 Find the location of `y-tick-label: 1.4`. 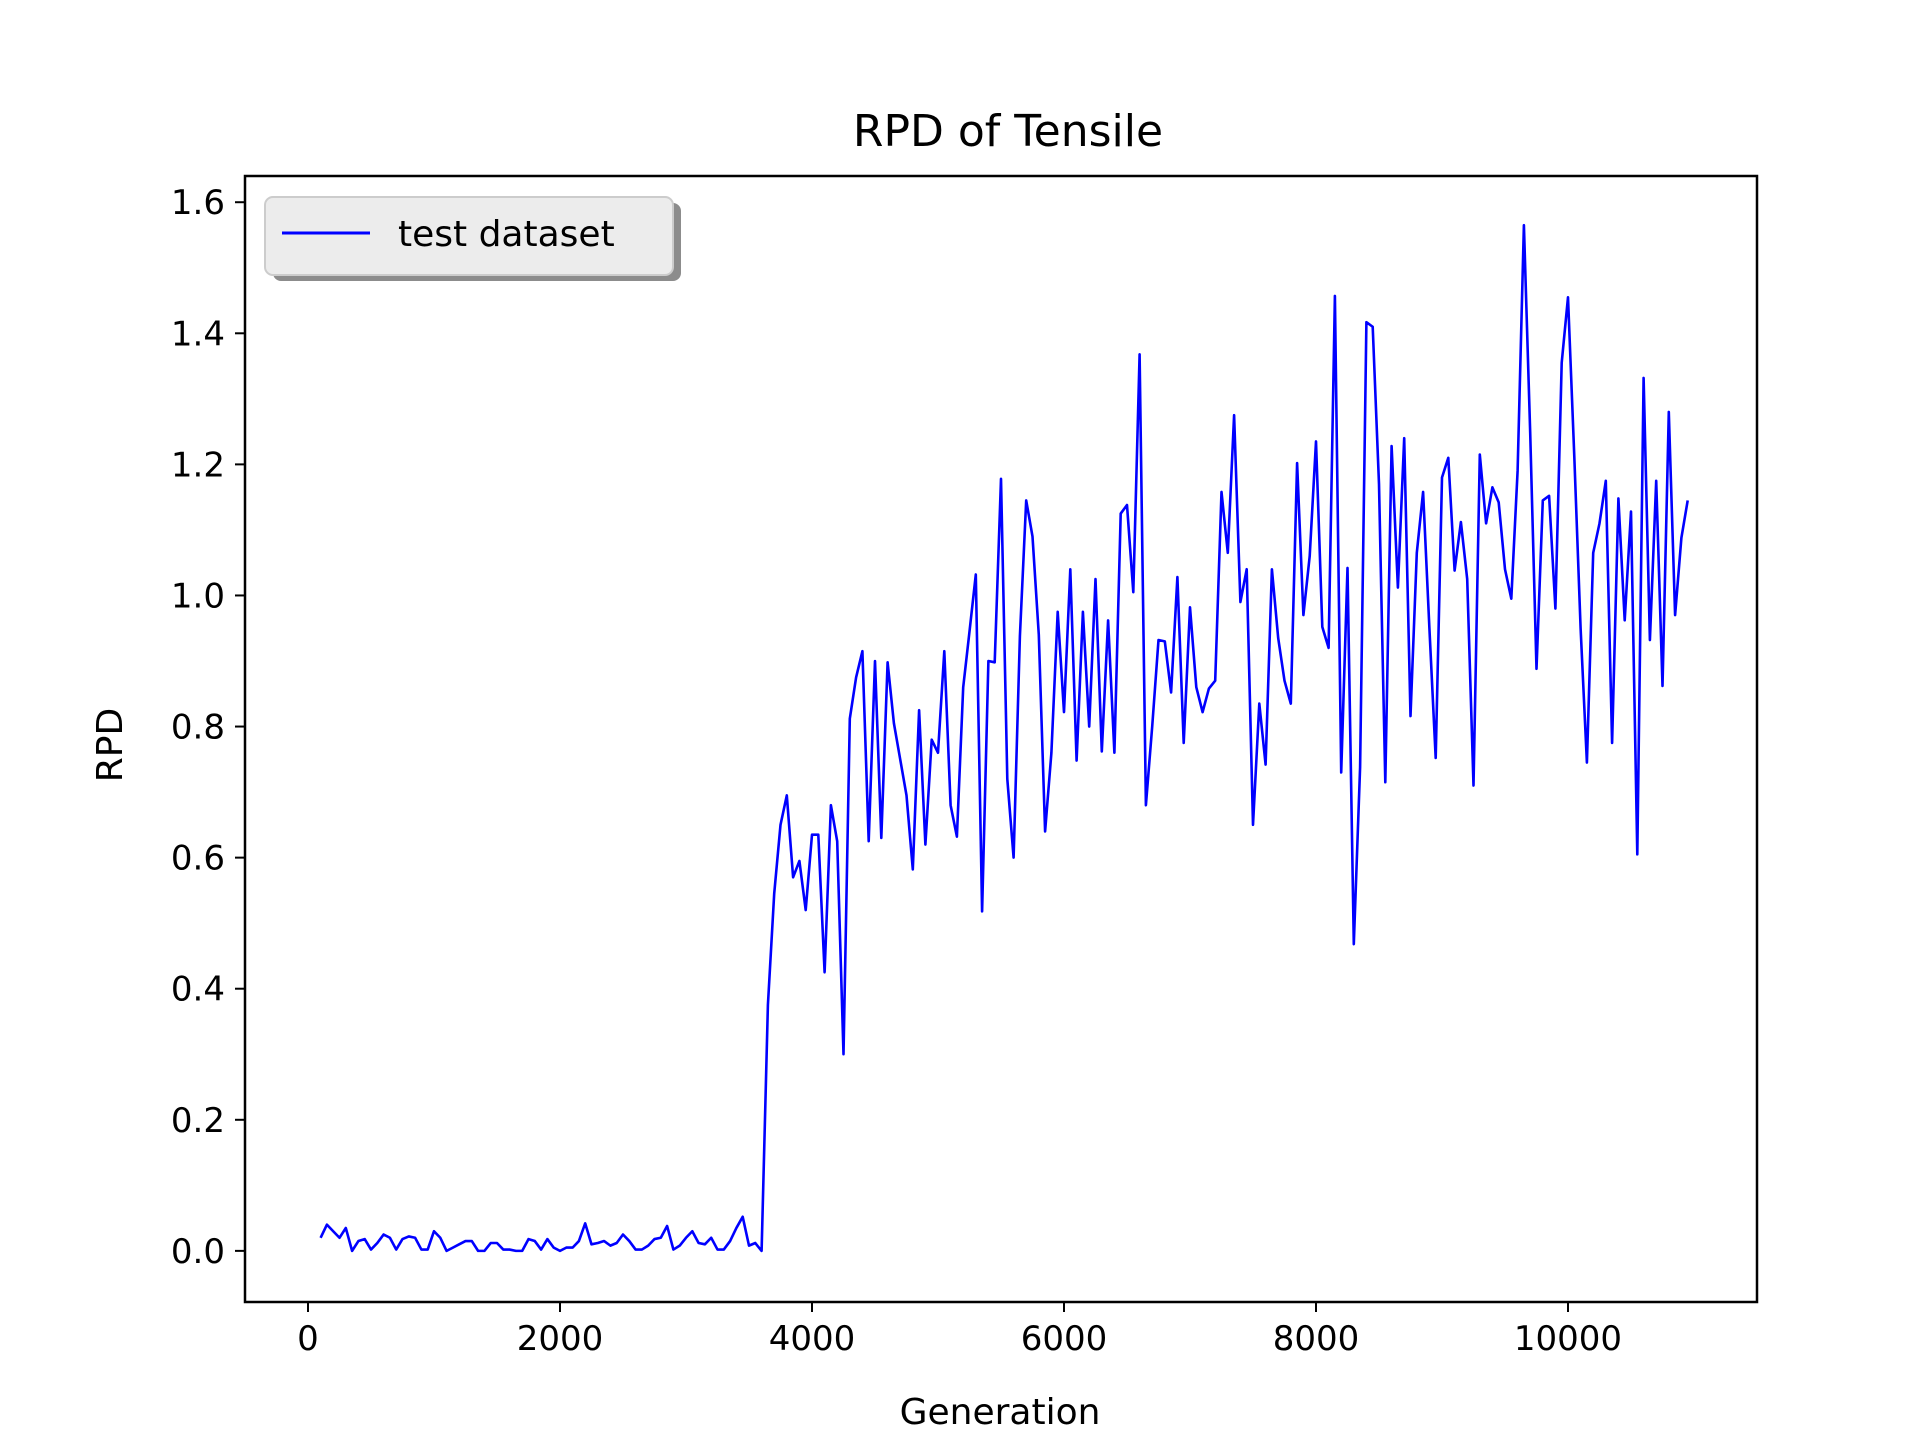

y-tick-label: 1.4 is located at coordinates (198, 334).